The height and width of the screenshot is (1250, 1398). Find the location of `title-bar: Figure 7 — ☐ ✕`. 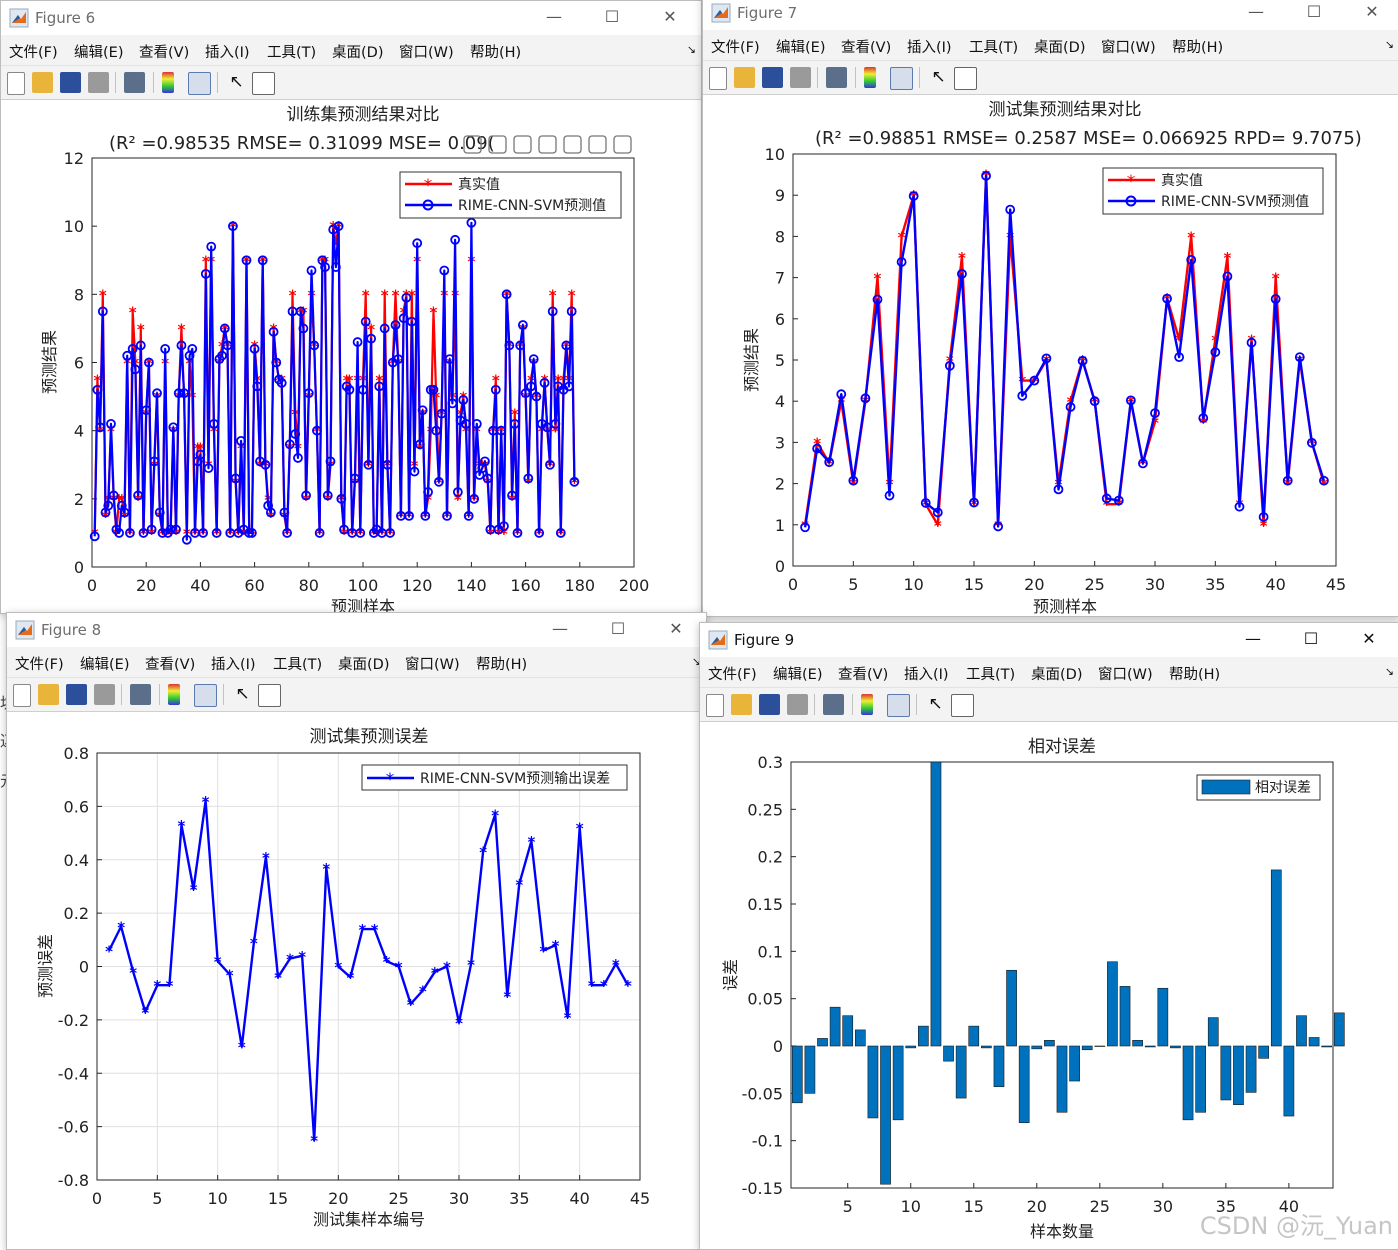

title-bar: Figure 7 — ☐ ✕ is located at coordinates (1050, 15).